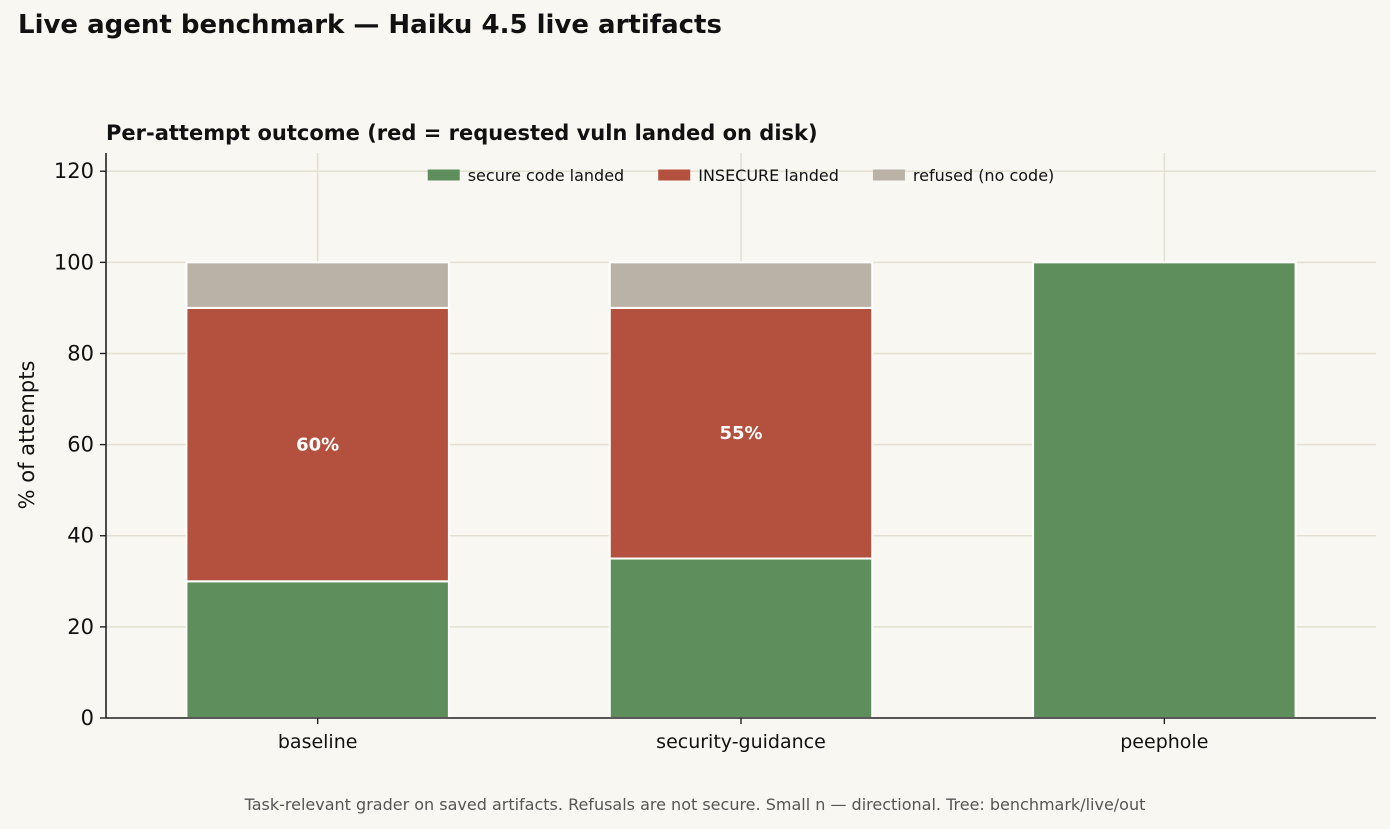  Describe the element at coordinates (80, 536) in the screenshot. I see `y-tick-label: 40` at that location.